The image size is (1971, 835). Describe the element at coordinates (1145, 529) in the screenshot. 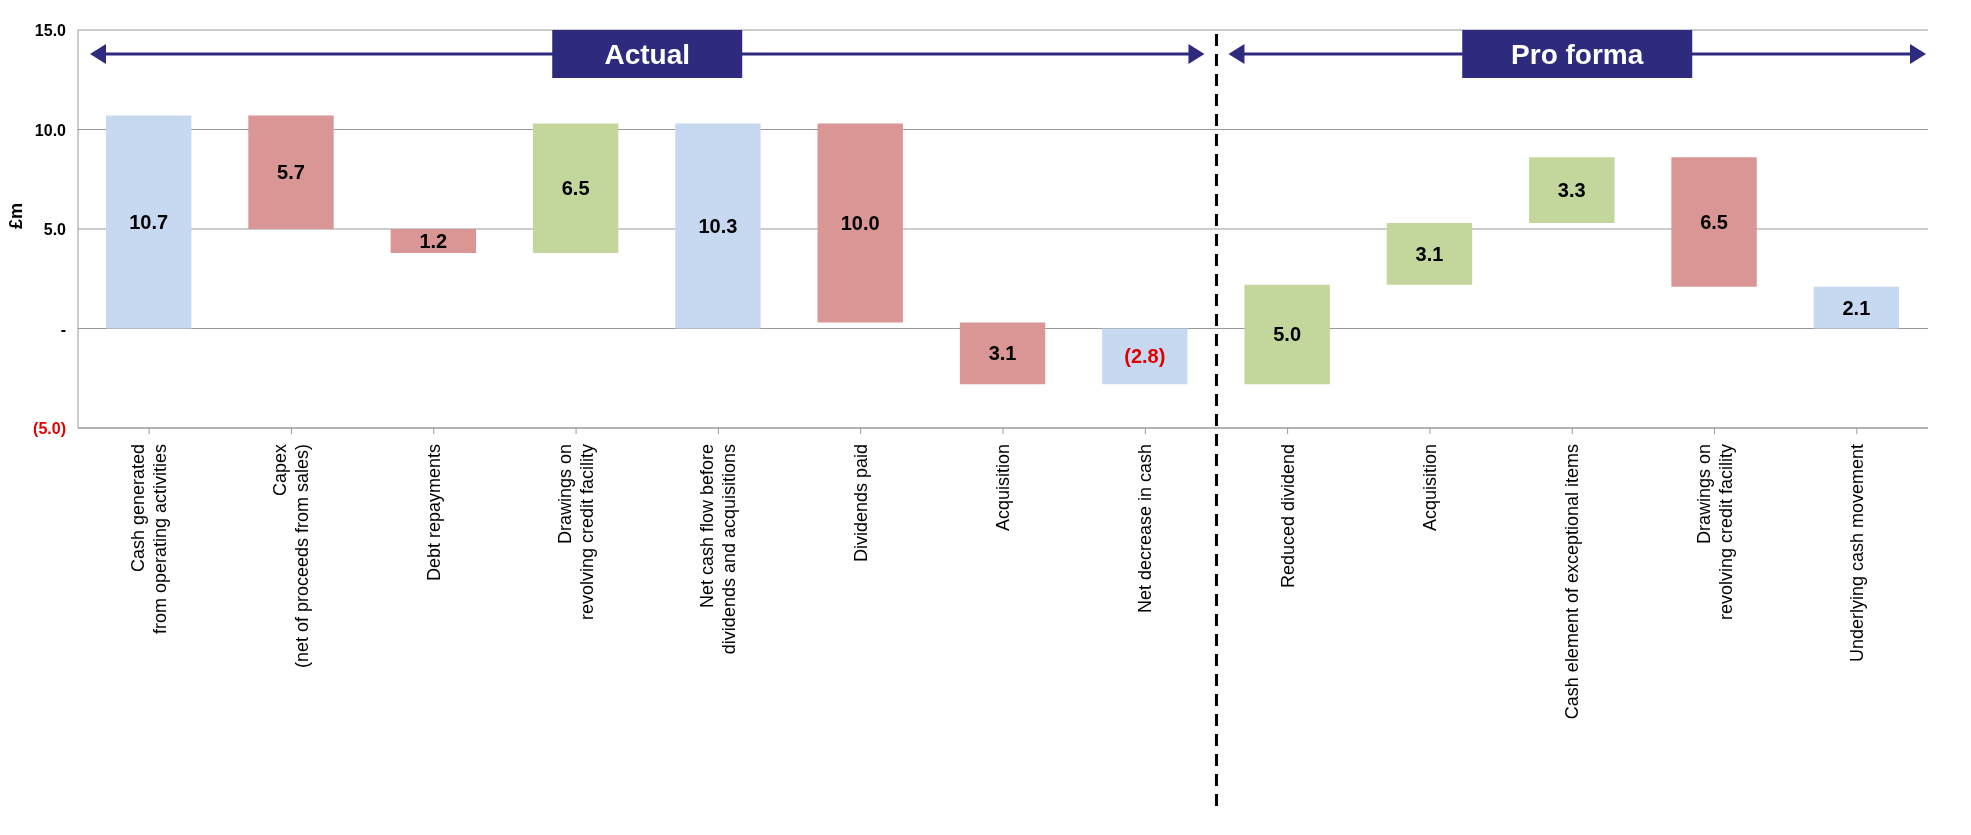

I see `x-tick-label: Net decrease in cash` at that location.